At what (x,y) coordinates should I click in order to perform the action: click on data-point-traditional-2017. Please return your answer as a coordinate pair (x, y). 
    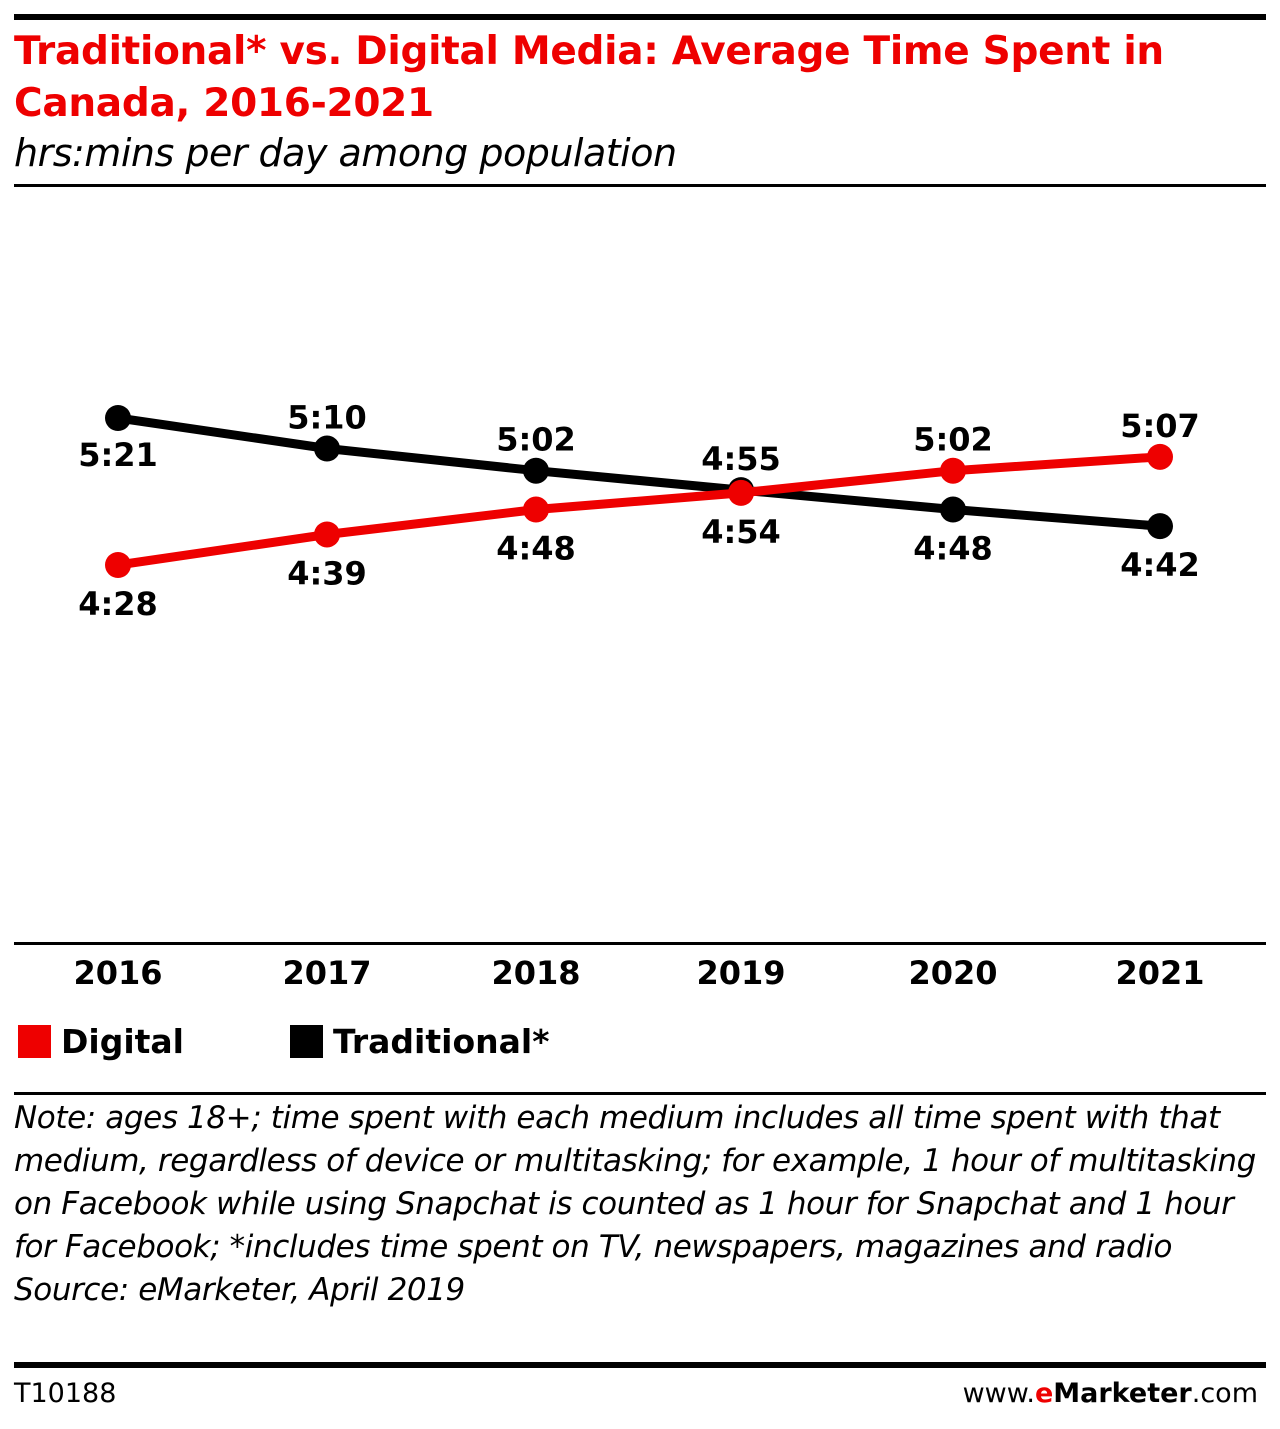
    Looking at the image, I should click on (327, 448).